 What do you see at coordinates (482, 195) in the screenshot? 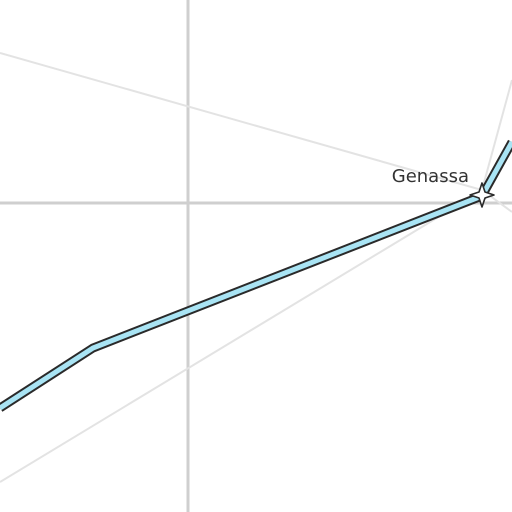
I see `star-station-icon` at bounding box center [482, 195].